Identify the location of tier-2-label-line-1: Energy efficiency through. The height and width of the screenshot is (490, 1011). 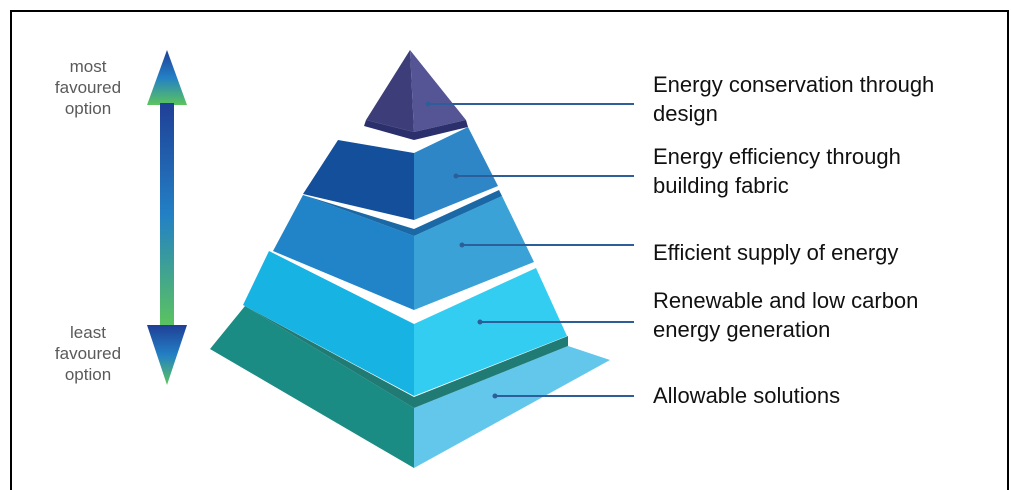
(777, 156).